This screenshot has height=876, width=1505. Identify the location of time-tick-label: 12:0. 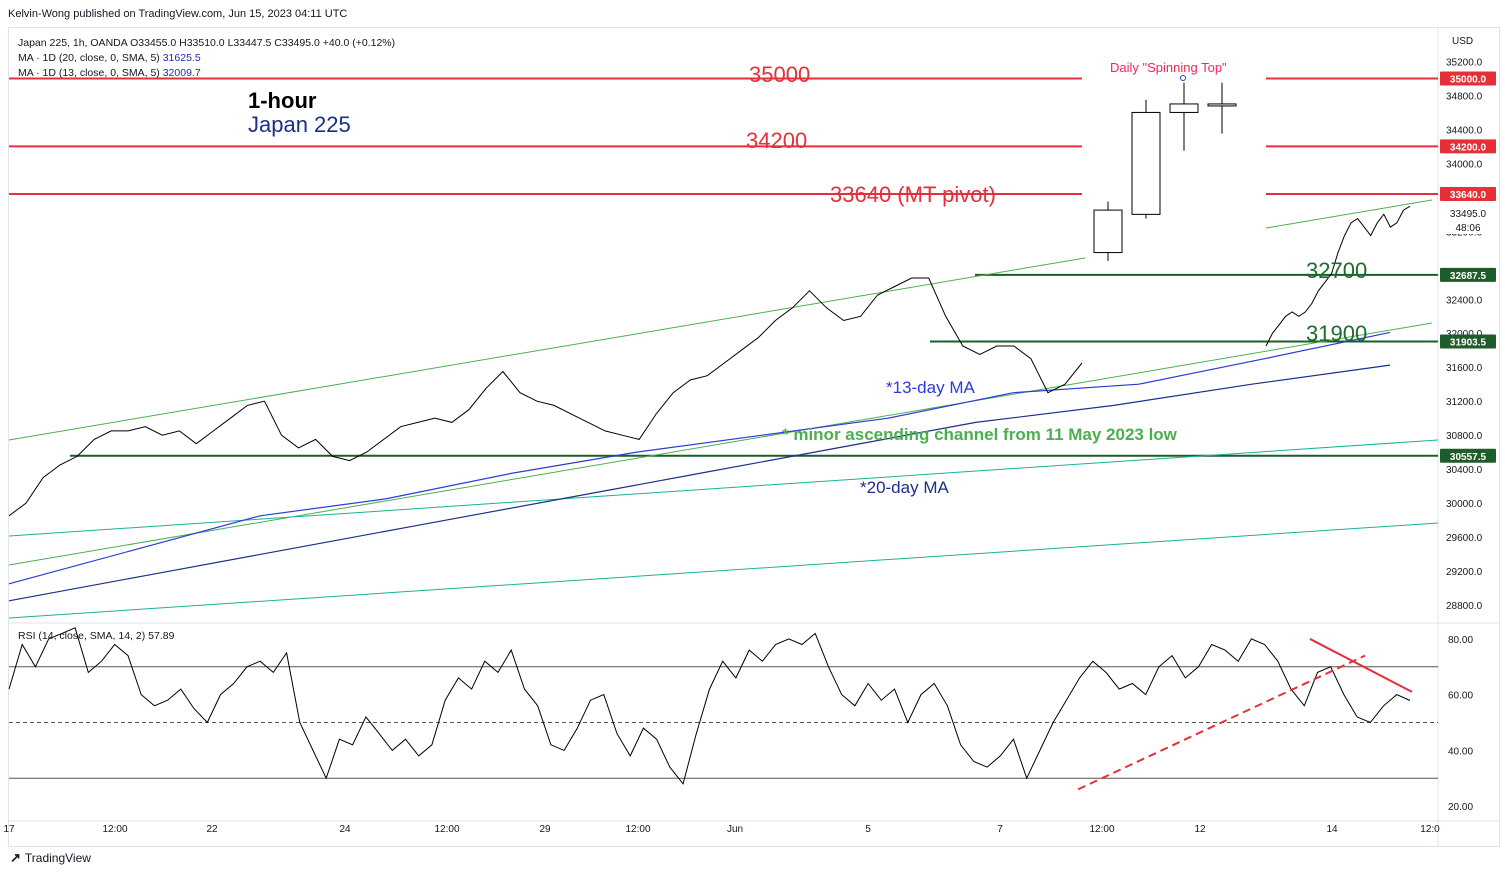
(1430, 829).